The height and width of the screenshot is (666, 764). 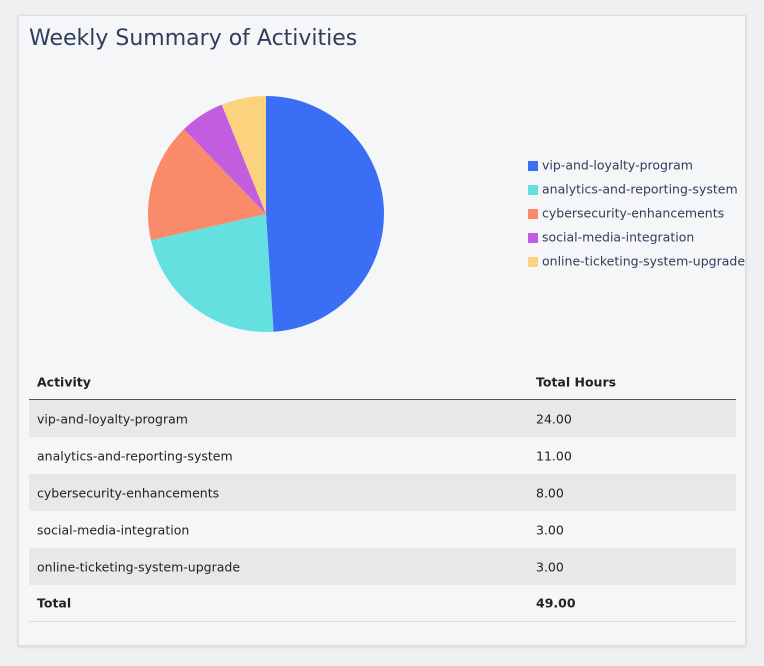 What do you see at coordinates (640, 189) in the screenshot?
I see `legend-label: analytics-and-reporting-system` at bounding box center [640, 189].